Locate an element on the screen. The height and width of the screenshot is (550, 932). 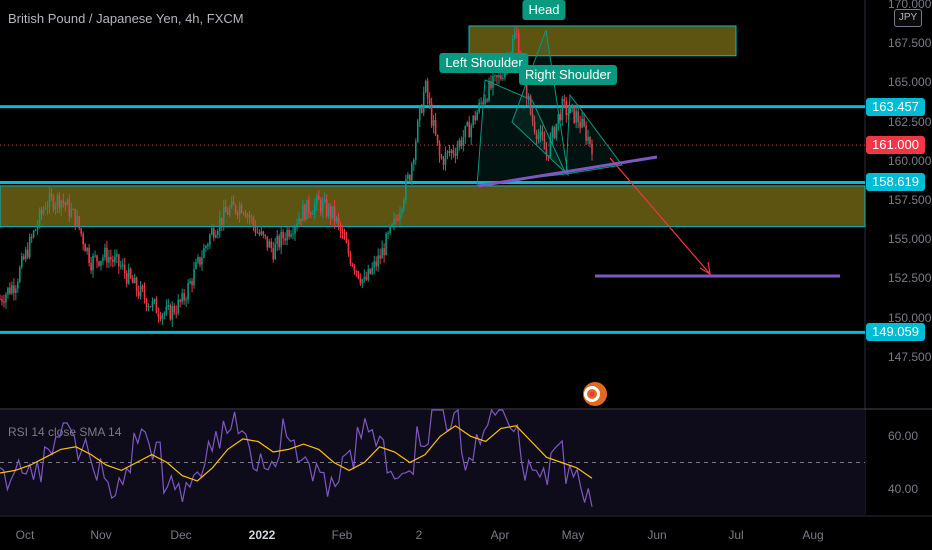
rsi-sma-line is located at coordinates (296, 453).